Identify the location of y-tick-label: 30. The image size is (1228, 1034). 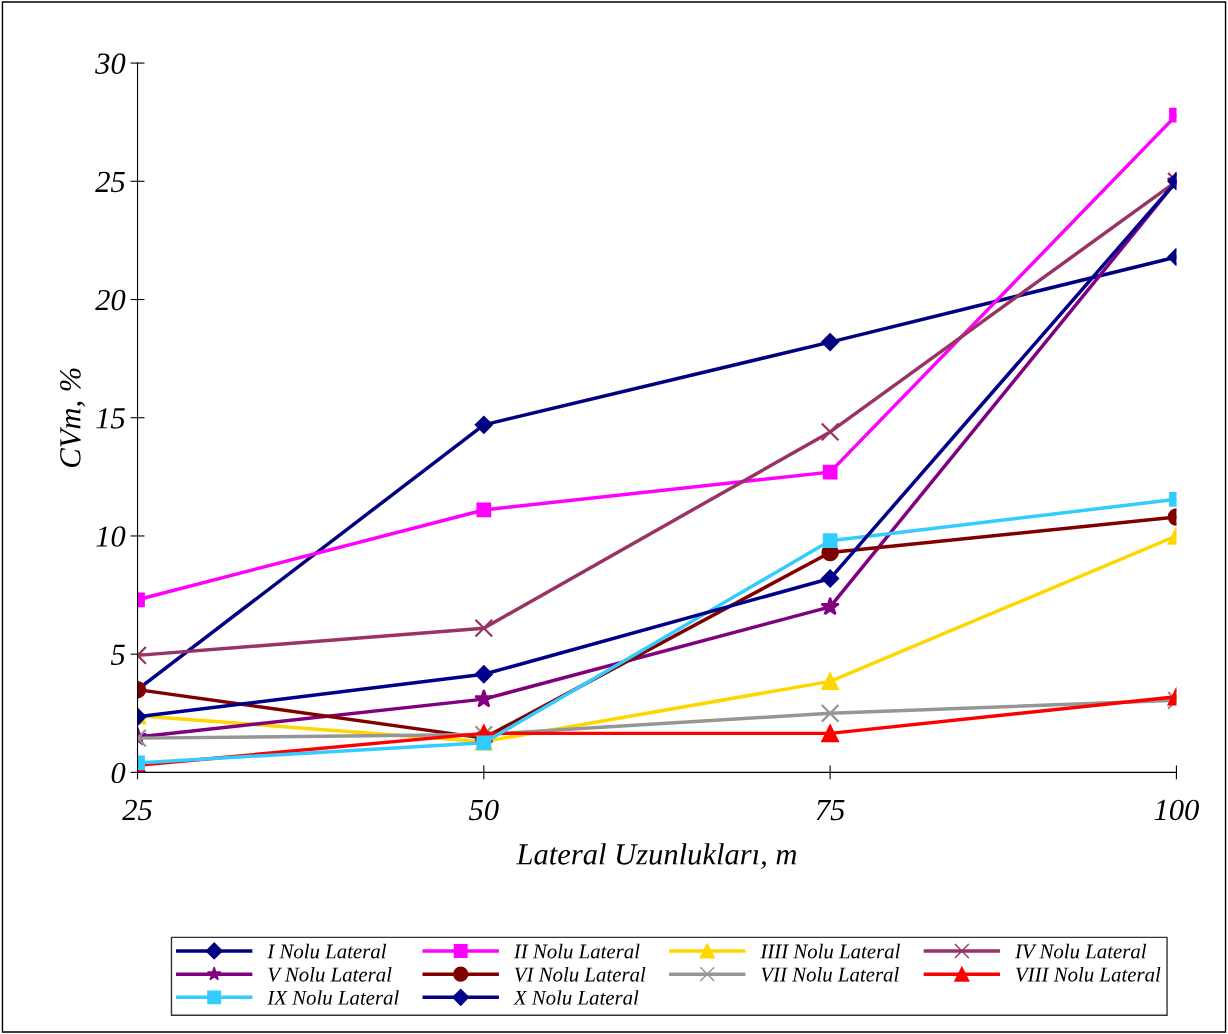
(110, 63).